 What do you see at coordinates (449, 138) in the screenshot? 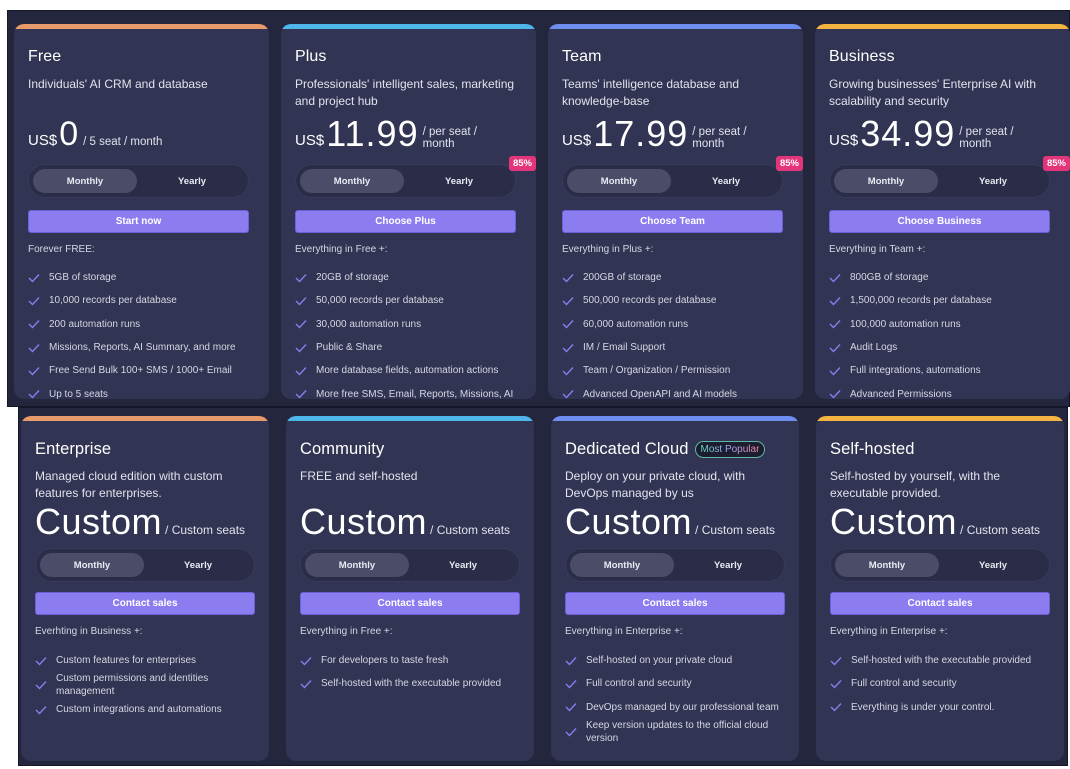
I see `price-period: / per seat / month` at bounding box center [449, 138].